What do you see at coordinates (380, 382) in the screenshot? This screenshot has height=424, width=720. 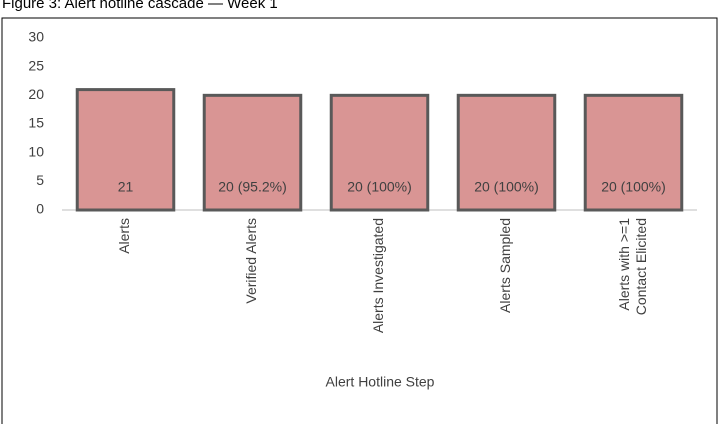 I see `x-axis-label: Alert Hotline Step` at bounding box center [380, 382].